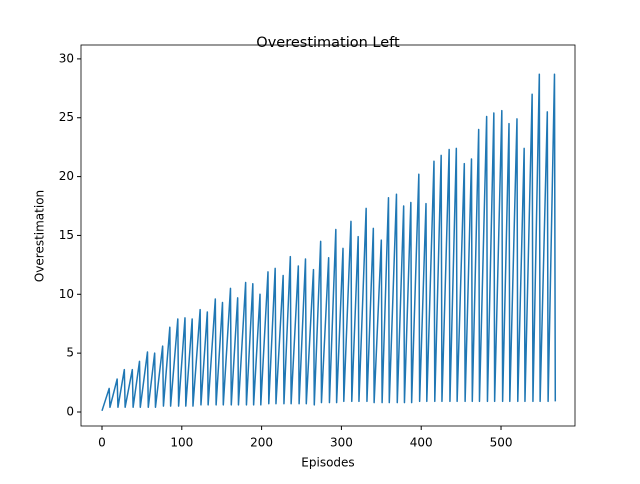 The image size is (640, 484). I want to click on x-tick-label: 200, so click(261, 443).